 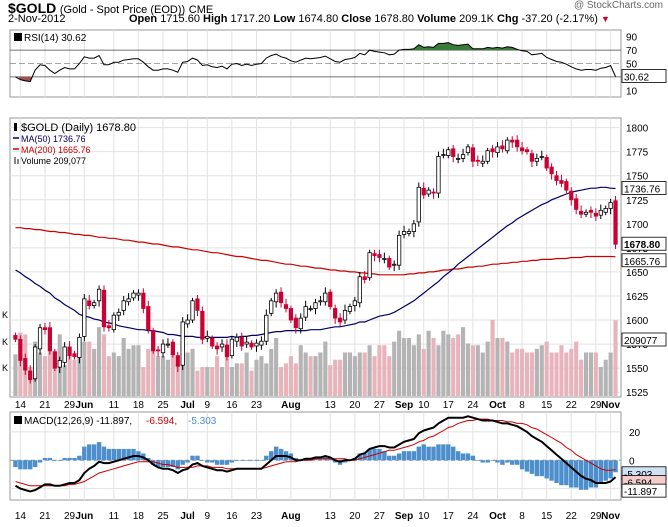 I want to click on macd-signal-line, so click(x=315, y=452).